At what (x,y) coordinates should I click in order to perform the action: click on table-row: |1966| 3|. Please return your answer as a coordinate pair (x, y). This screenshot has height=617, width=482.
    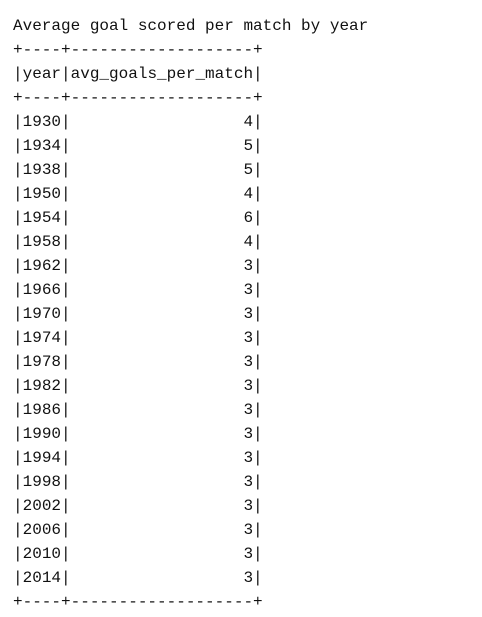
    Looking at the image, I should click on (243, 290).